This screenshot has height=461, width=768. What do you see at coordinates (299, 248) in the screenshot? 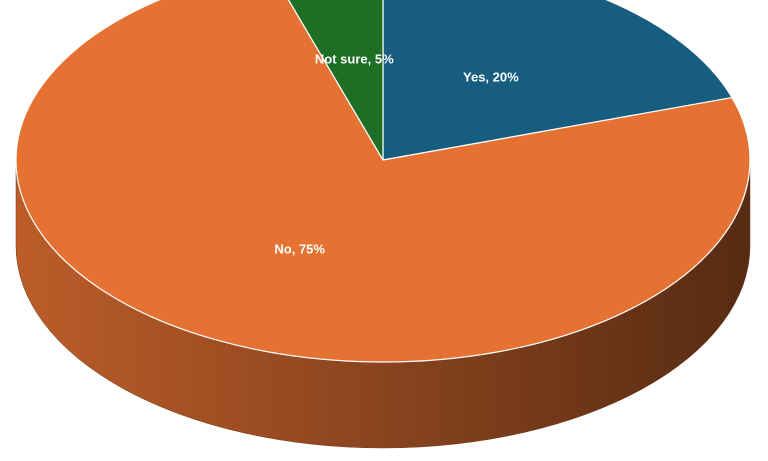
I see `data-label: No, 75%` at bounding box center [299, 248].